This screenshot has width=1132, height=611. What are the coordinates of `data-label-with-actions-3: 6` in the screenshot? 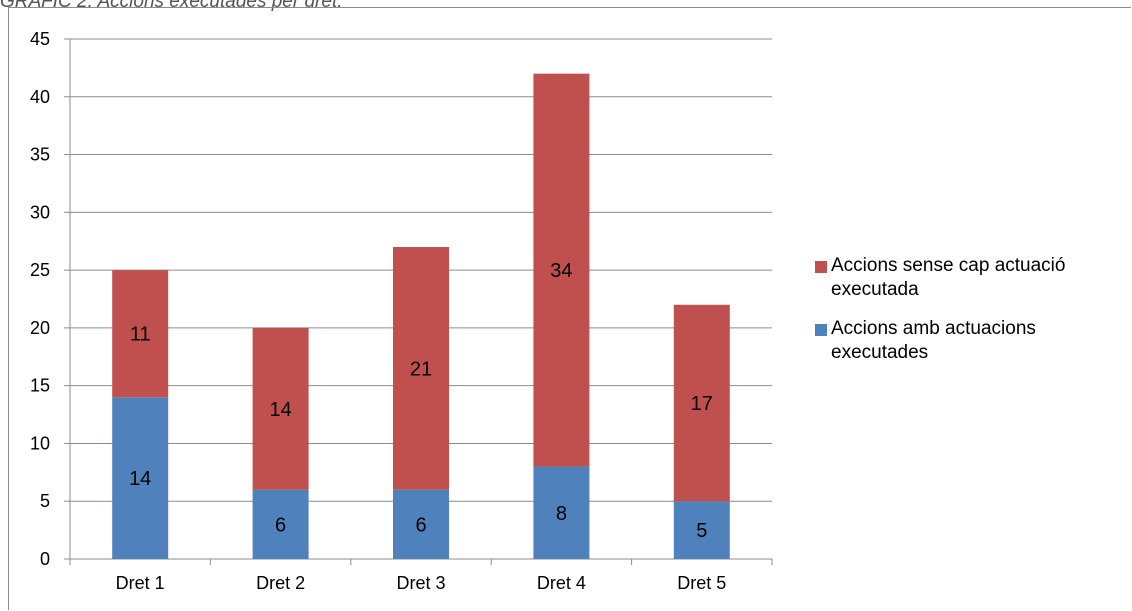 It's located at (420, 525).